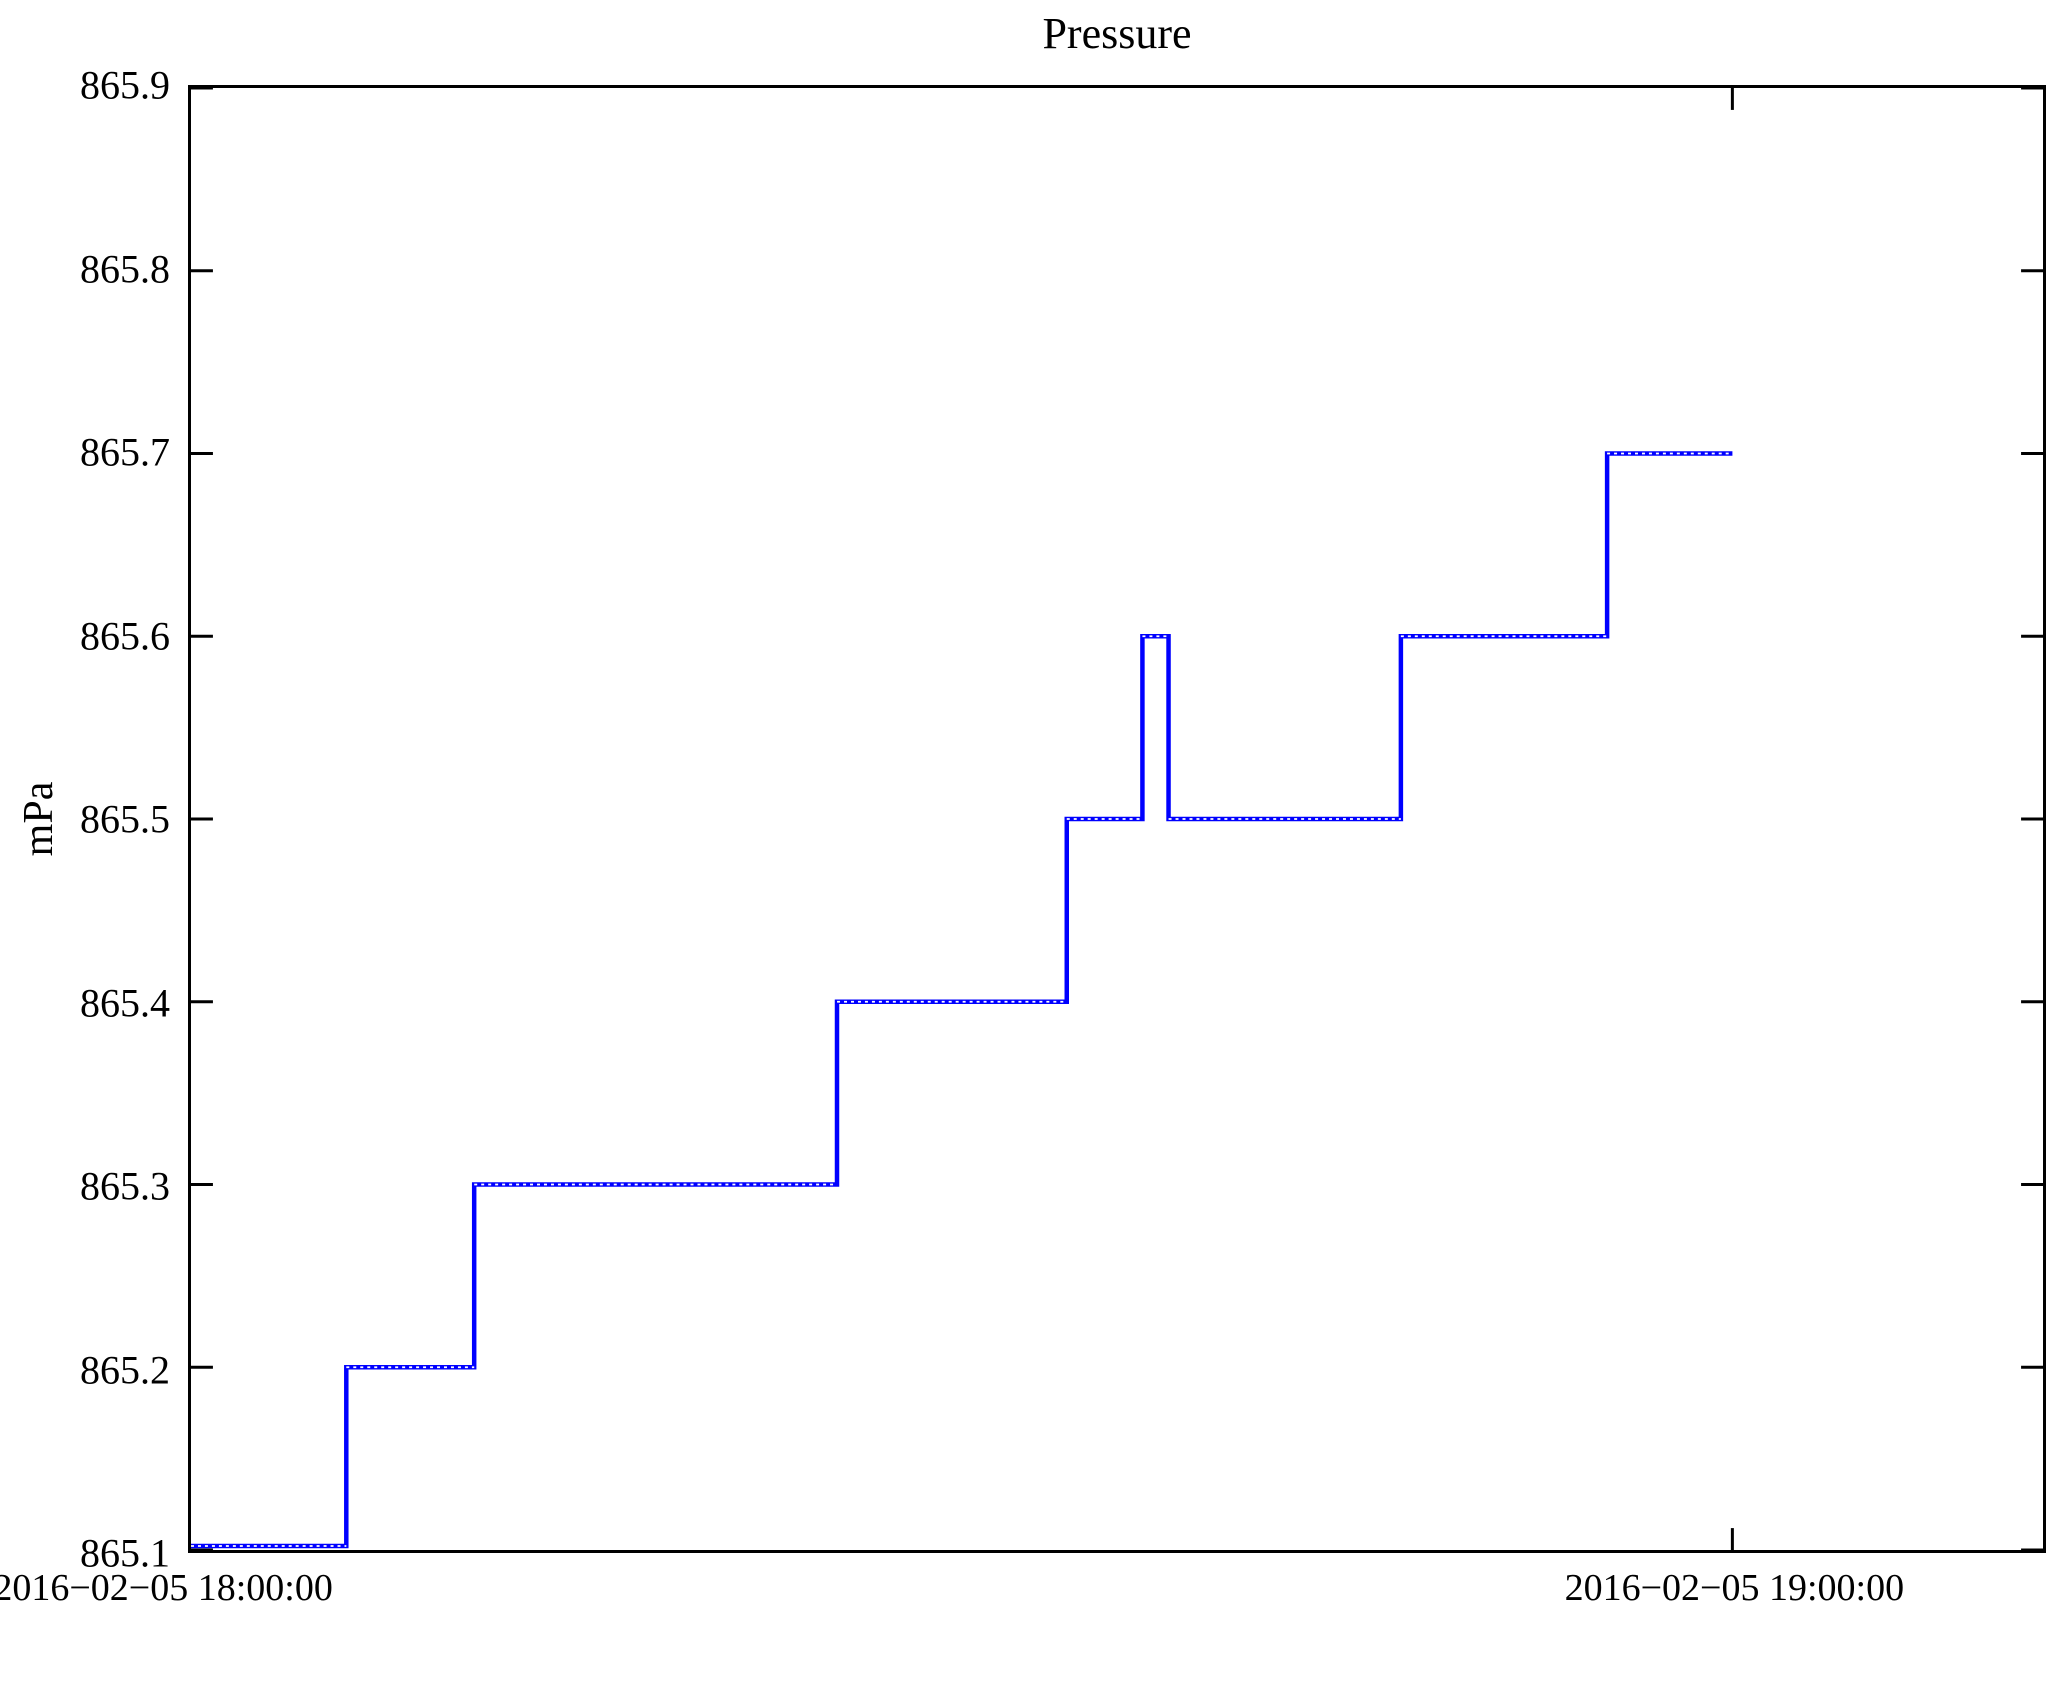  Describe the element at coordinates (1117, 33) in the screenshot. I see `chart-title: Pressure` at that location.